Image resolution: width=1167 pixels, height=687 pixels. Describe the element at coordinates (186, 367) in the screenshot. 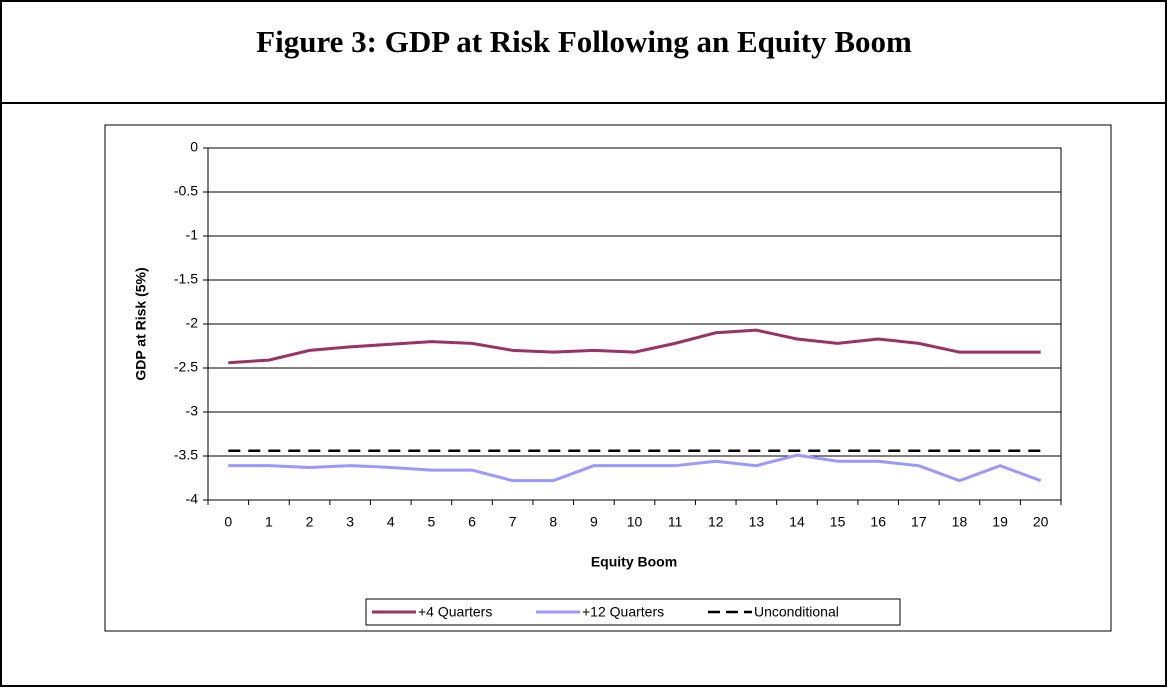

I see `y-tick-label: -2.5` at that location.